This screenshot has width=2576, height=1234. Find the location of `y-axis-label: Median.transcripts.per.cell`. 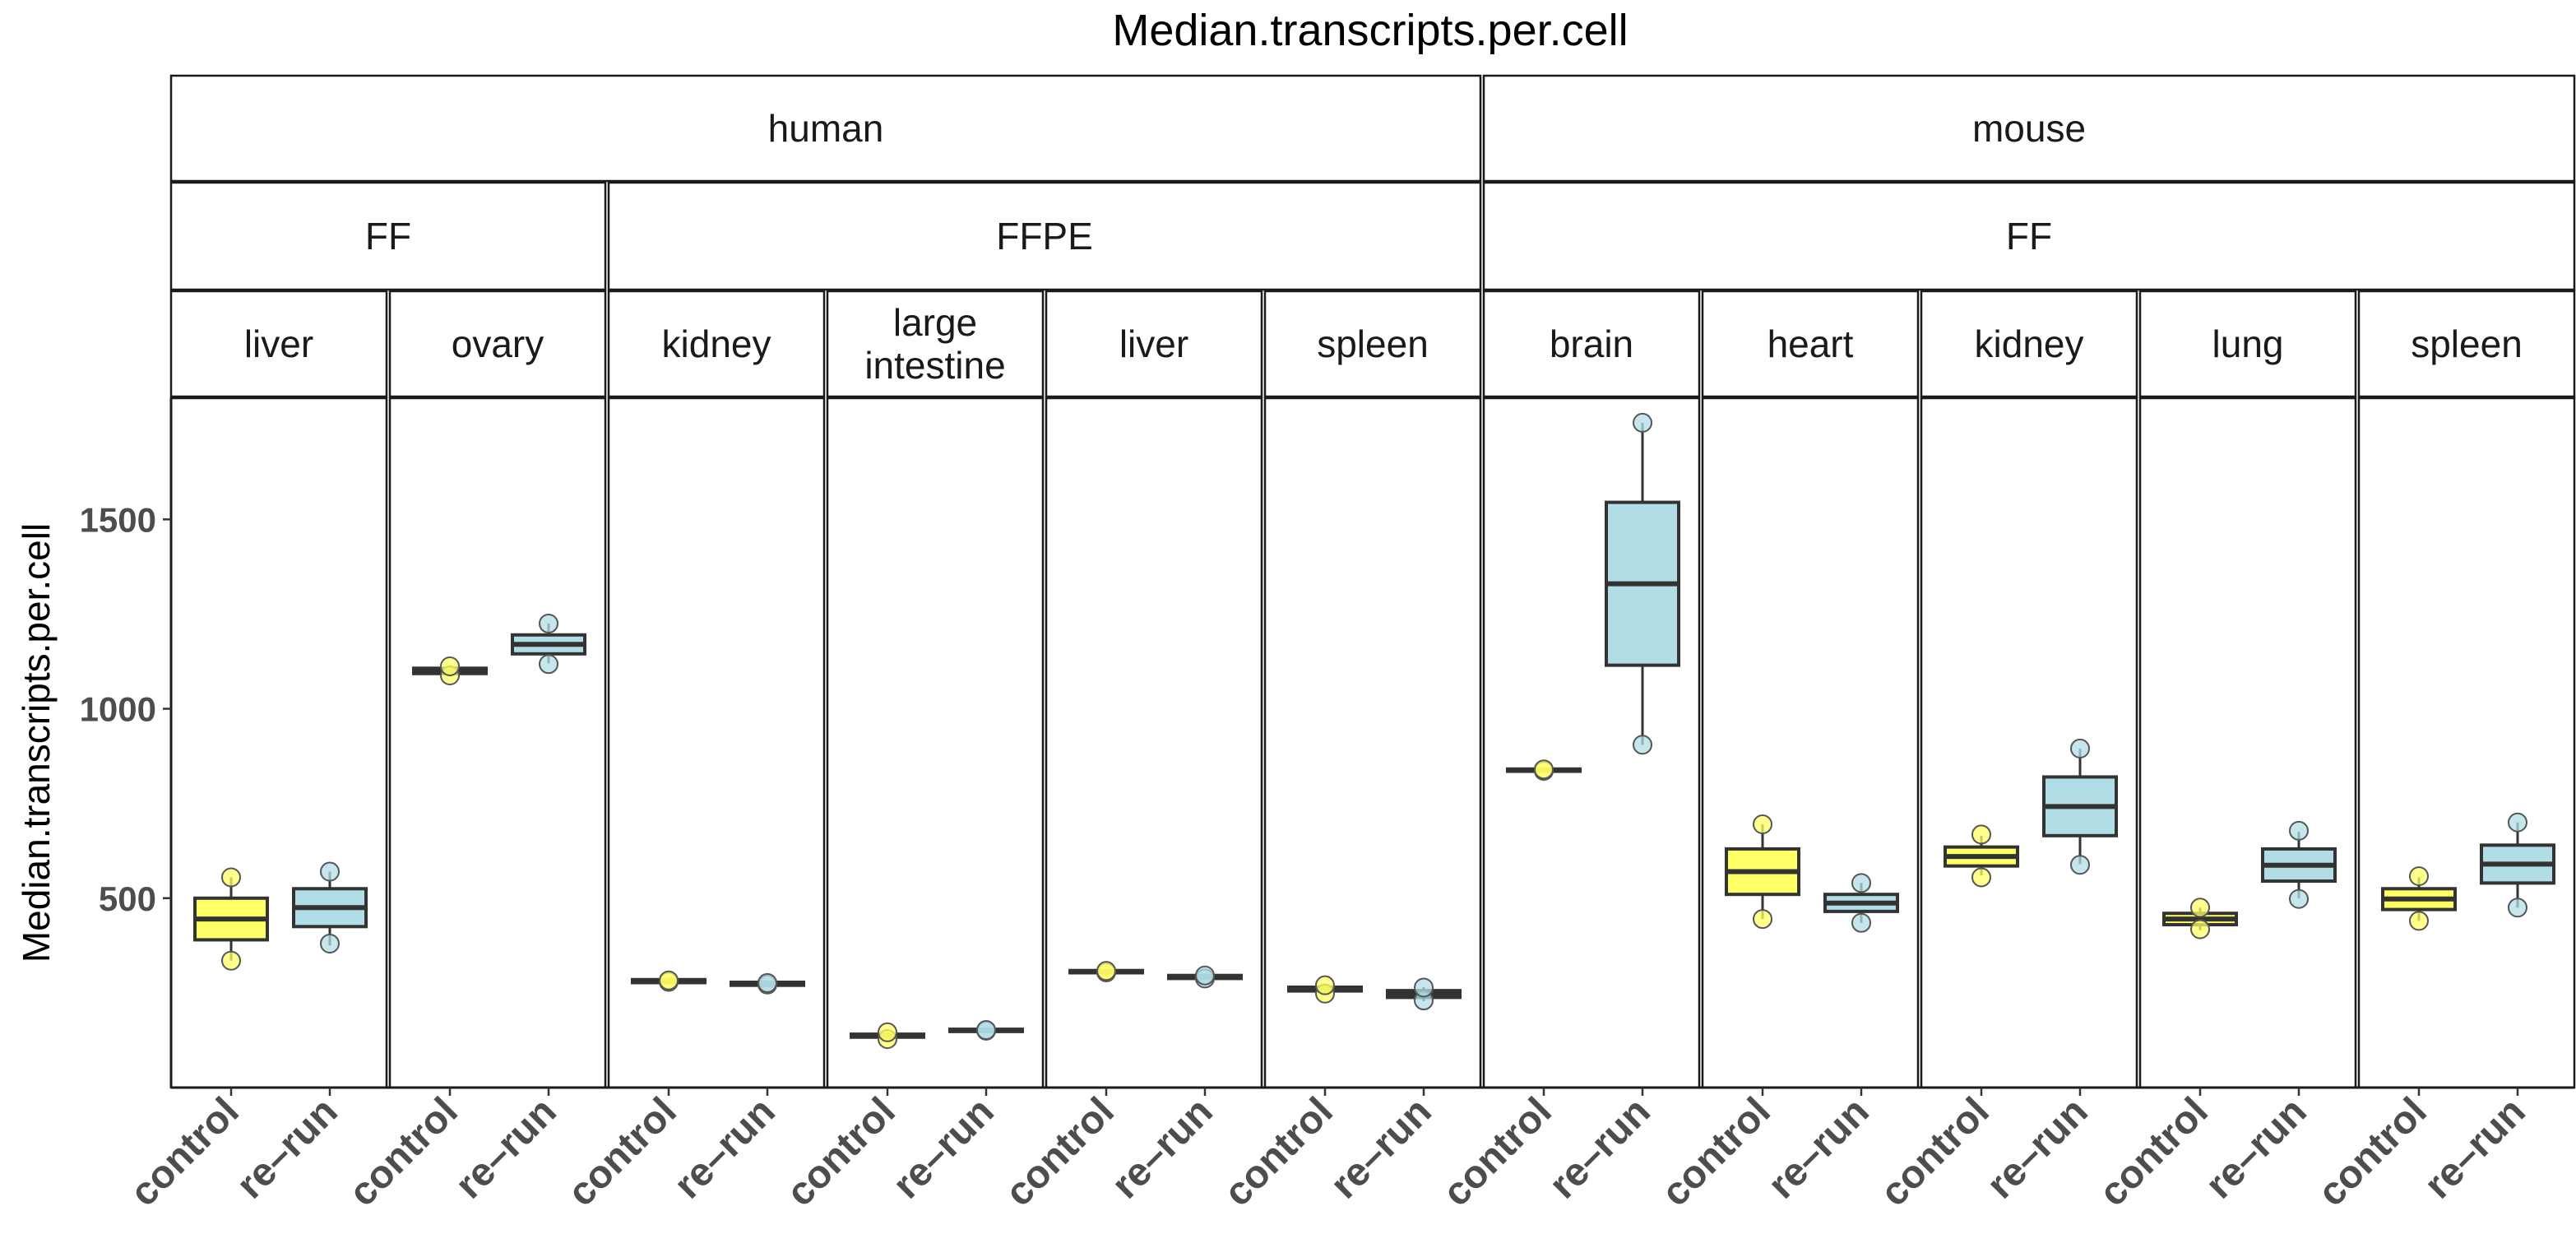

y-axis-label: Median.transcripts.per.cell is located at coordinates (36, 743).